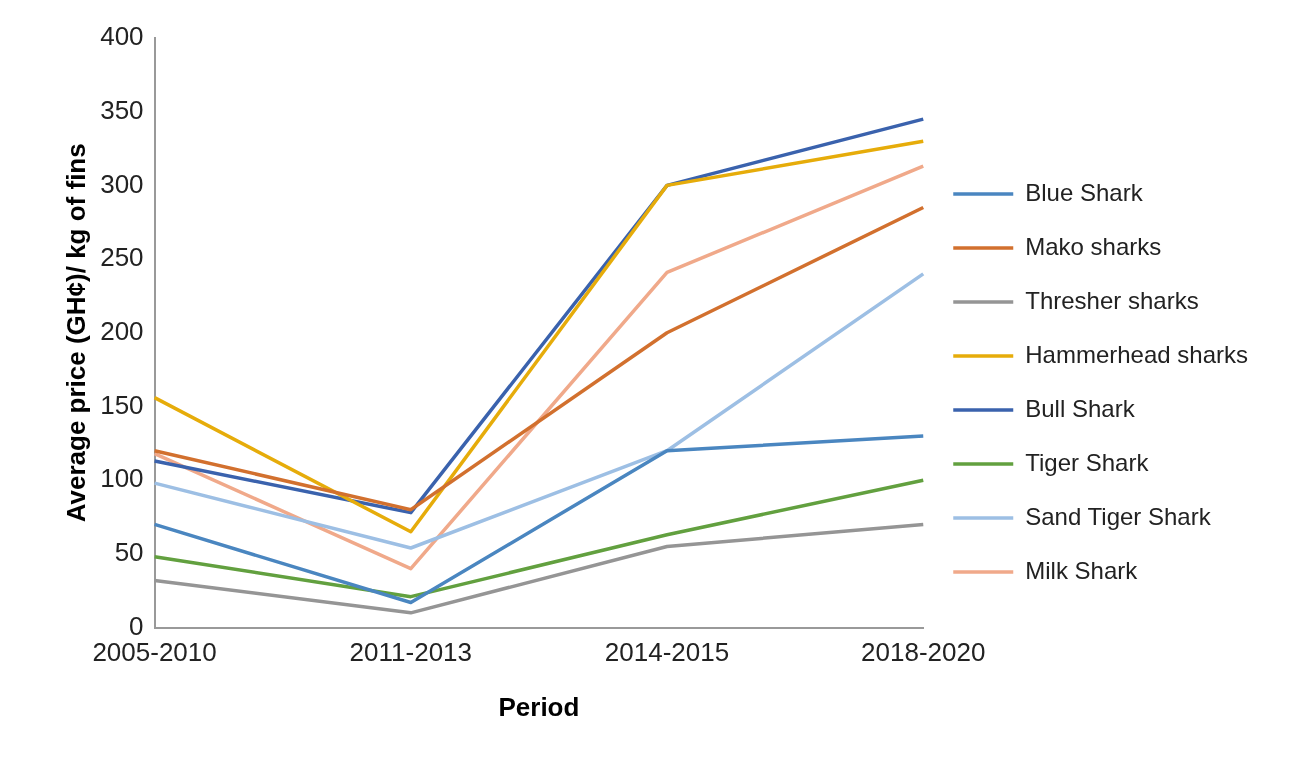 The width and height of the screenshot is (1292, 779). What do you see at coordinates (75, 333) in the screenshot?
I see `y-axis-title: Average price (GH¢)/ kg of fins` at bounding box center [75, 333].